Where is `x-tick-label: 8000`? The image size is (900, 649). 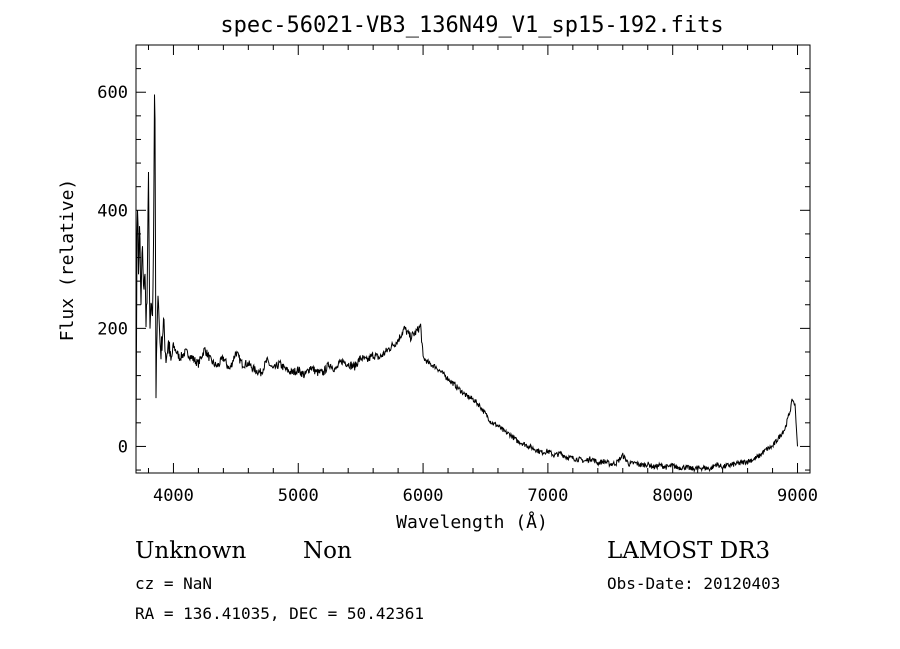
x-tick-label: 8000 is located at coordinates (672, 496).